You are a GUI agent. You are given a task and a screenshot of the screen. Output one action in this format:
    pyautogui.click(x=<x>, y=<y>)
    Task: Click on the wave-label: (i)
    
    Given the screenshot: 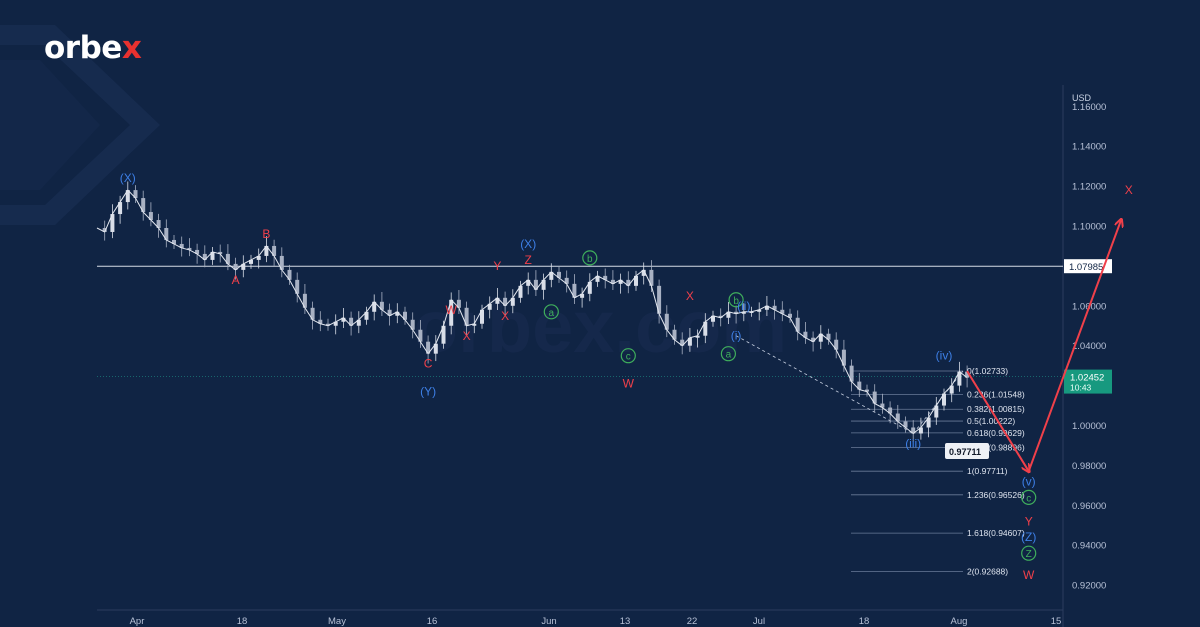 What is the action you would take?
    pyautogui.click(x=736, y=336)
    